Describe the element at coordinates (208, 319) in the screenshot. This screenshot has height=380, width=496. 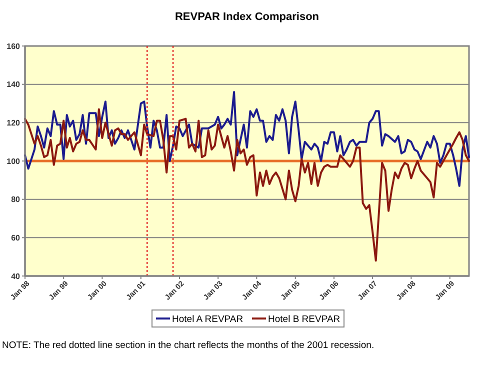
I see `legend-label: Hotel A REVPAR` at that location.